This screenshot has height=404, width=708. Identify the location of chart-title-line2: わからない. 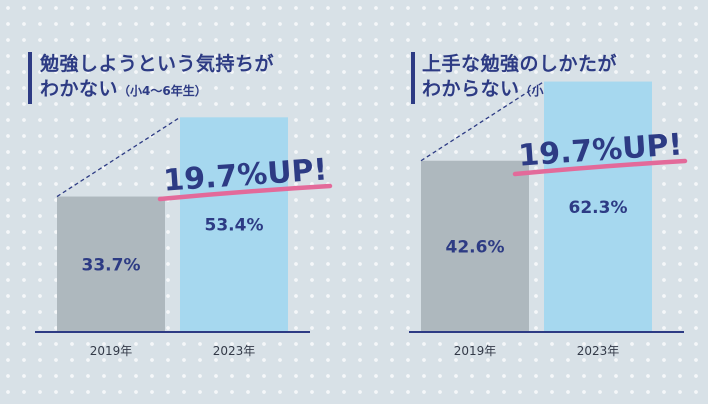
(471, 89).